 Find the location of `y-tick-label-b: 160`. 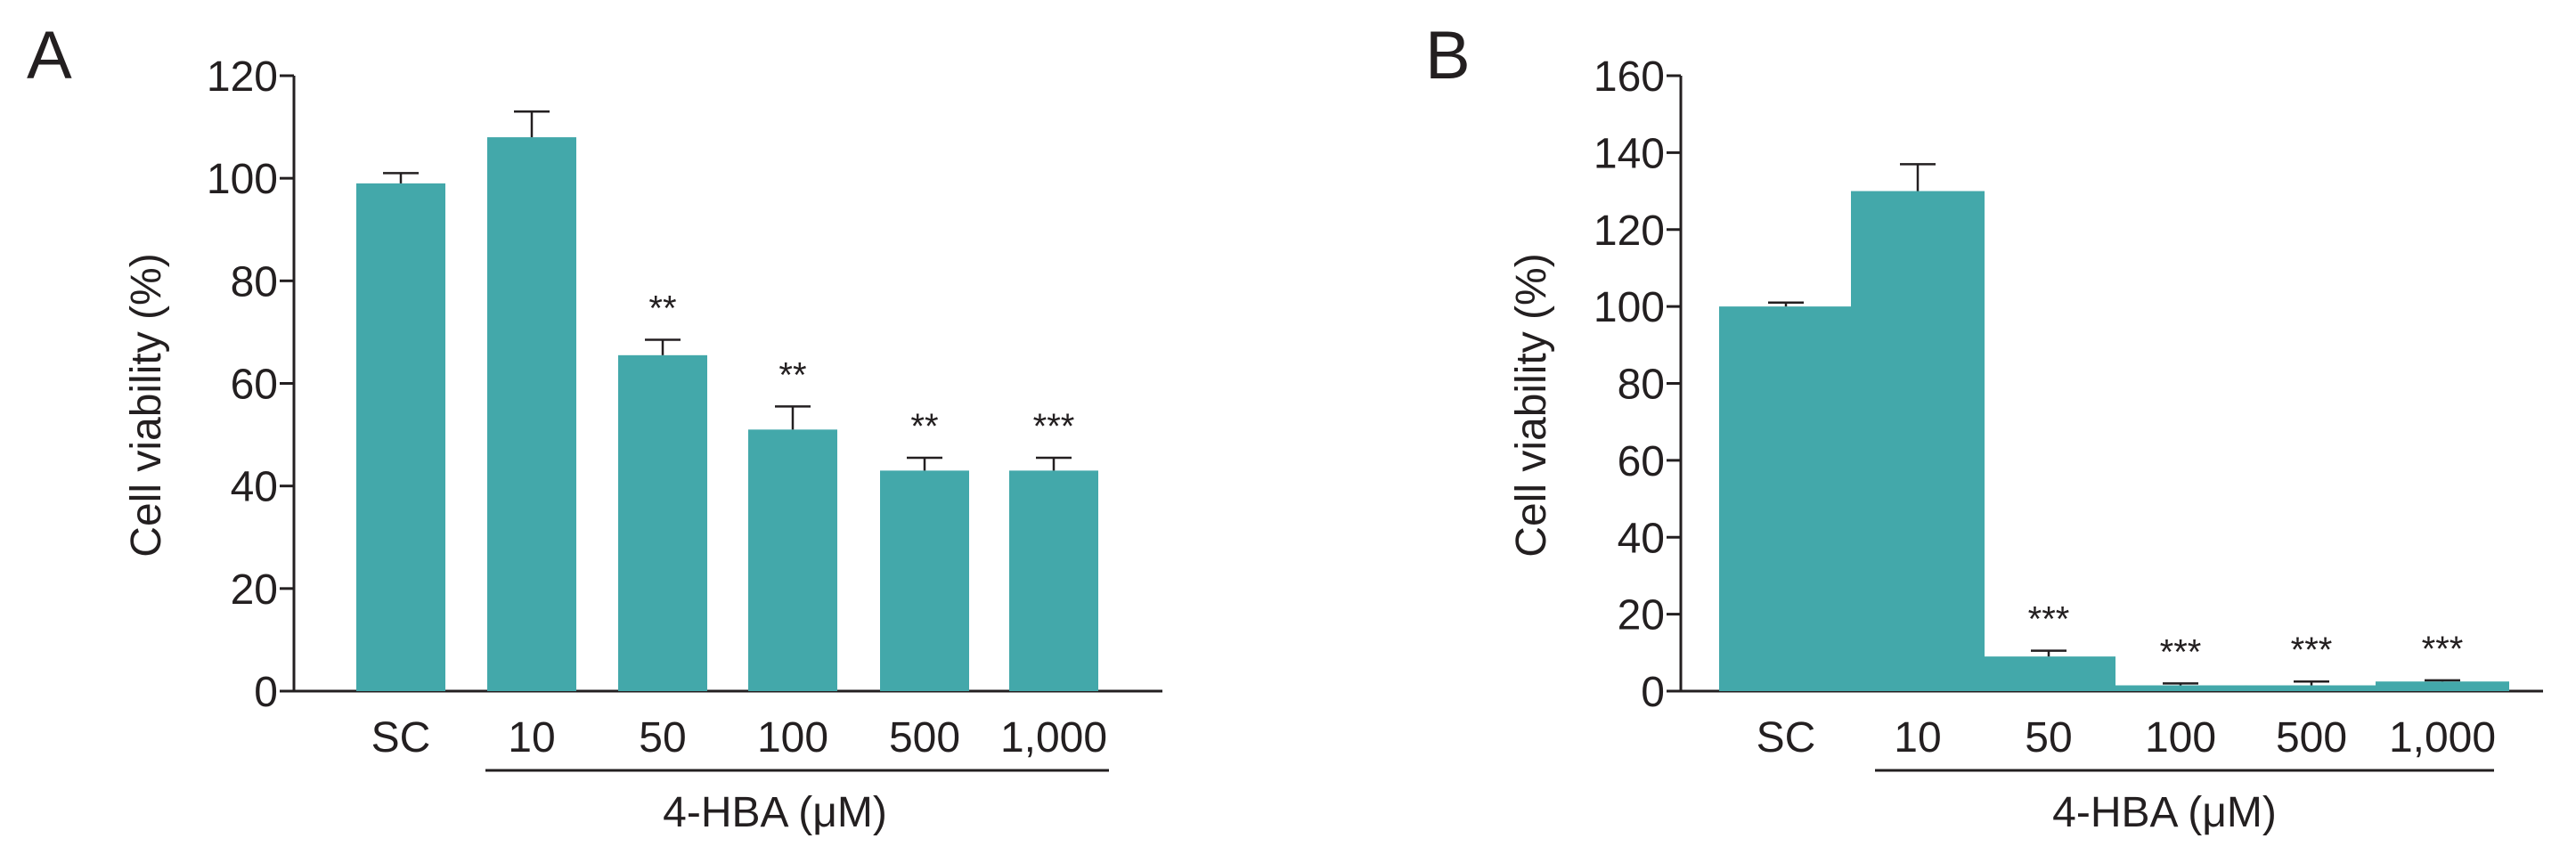

y-tick-label-b: 160 is located at coordinates (1630, 77).